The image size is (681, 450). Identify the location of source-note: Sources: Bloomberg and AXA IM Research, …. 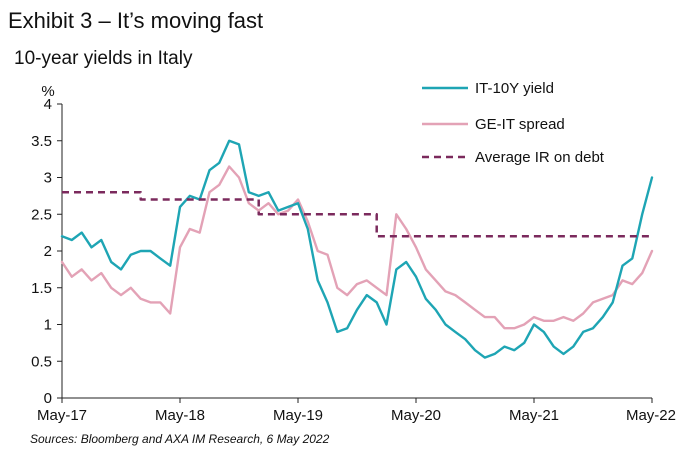
(180, 439).